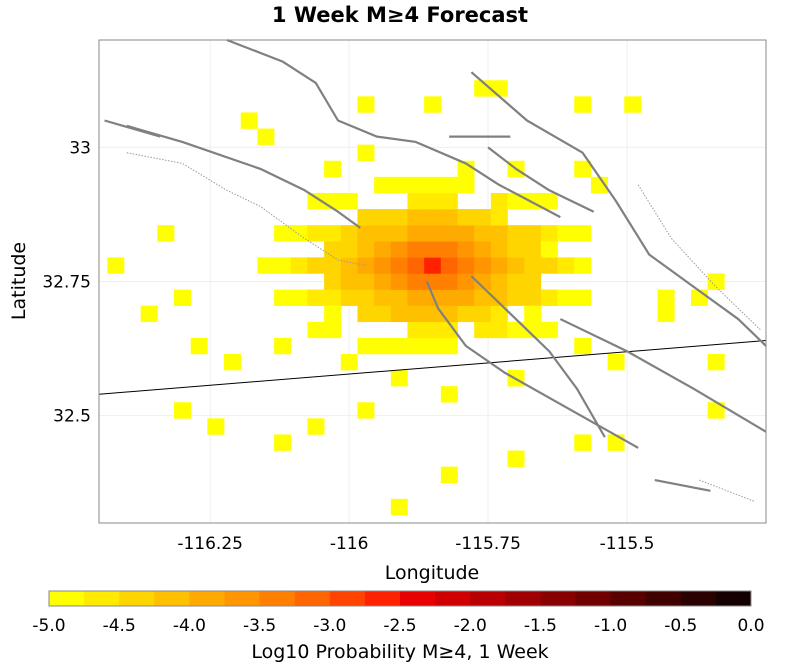 This screenshot has width=800, height=672. What do you see at coordinates (349, 544) in the screenshot?
I see `x-tick-label: -116` at bounding box center [349, 544].